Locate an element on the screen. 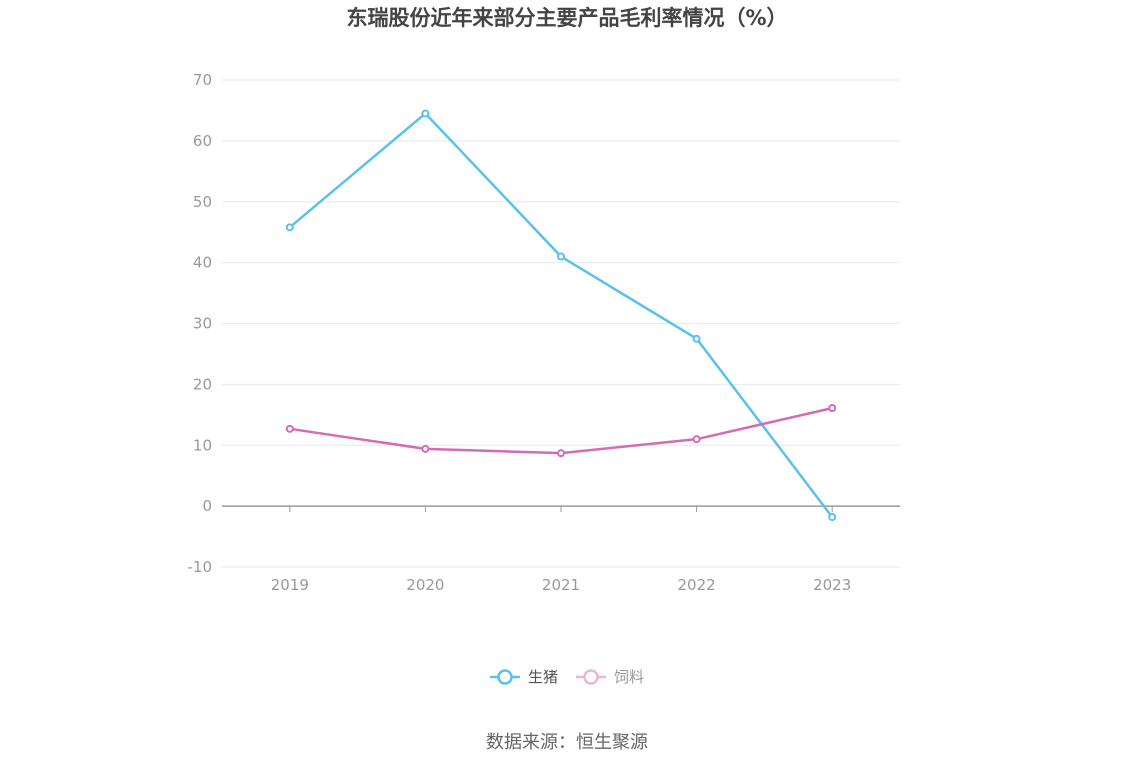  y-axis: 70 60 50 40 30 20 10 0 -10 is located at coordinates (200, 323).